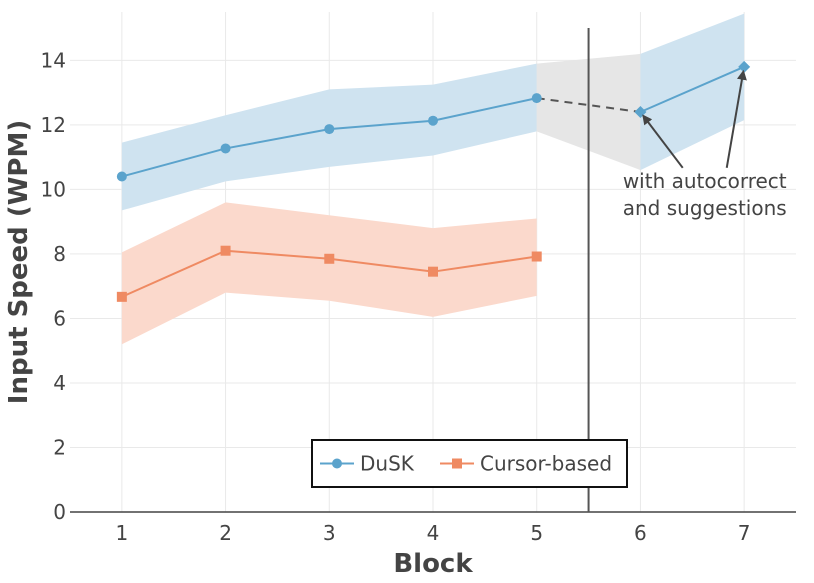 The width and height of the screenshot is (814, 583). Describe the element at coordinates (744, 533) in the screenshot. I see `x-tick-label: 7` at that location.